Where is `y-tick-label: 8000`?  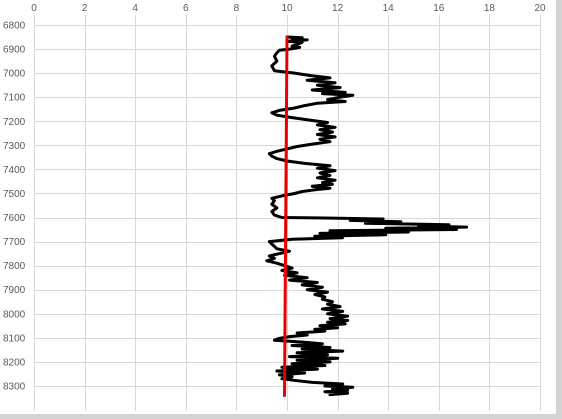
y-tick-label: 8000 is located at coordinates (14, 314).